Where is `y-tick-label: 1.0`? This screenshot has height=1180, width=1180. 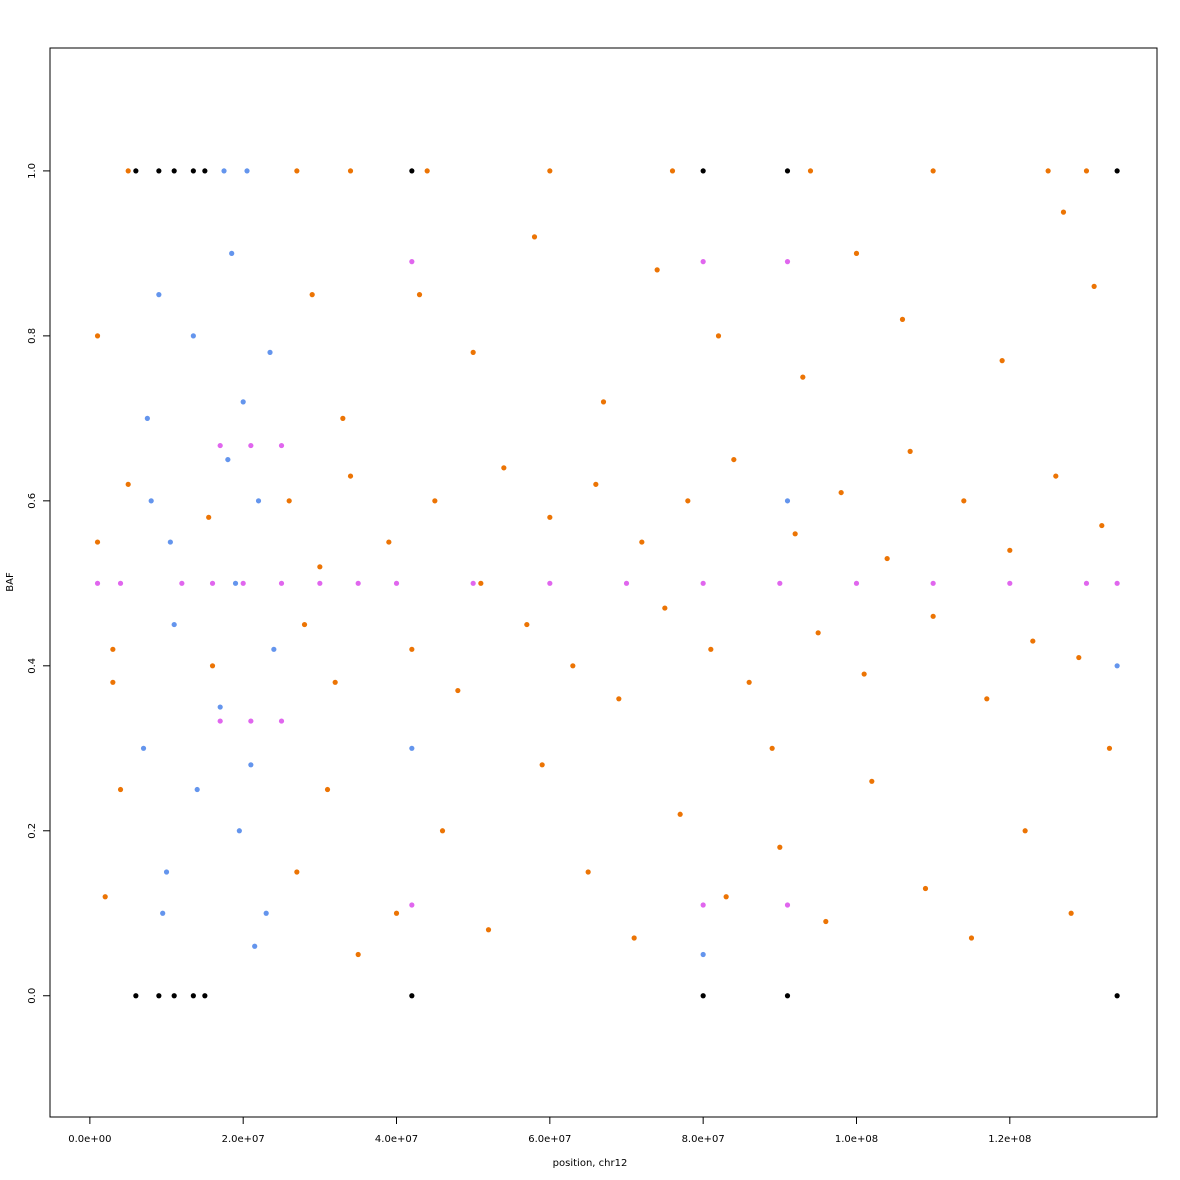
y-tick-label: 1.0 is located at coordinates (32, 171).